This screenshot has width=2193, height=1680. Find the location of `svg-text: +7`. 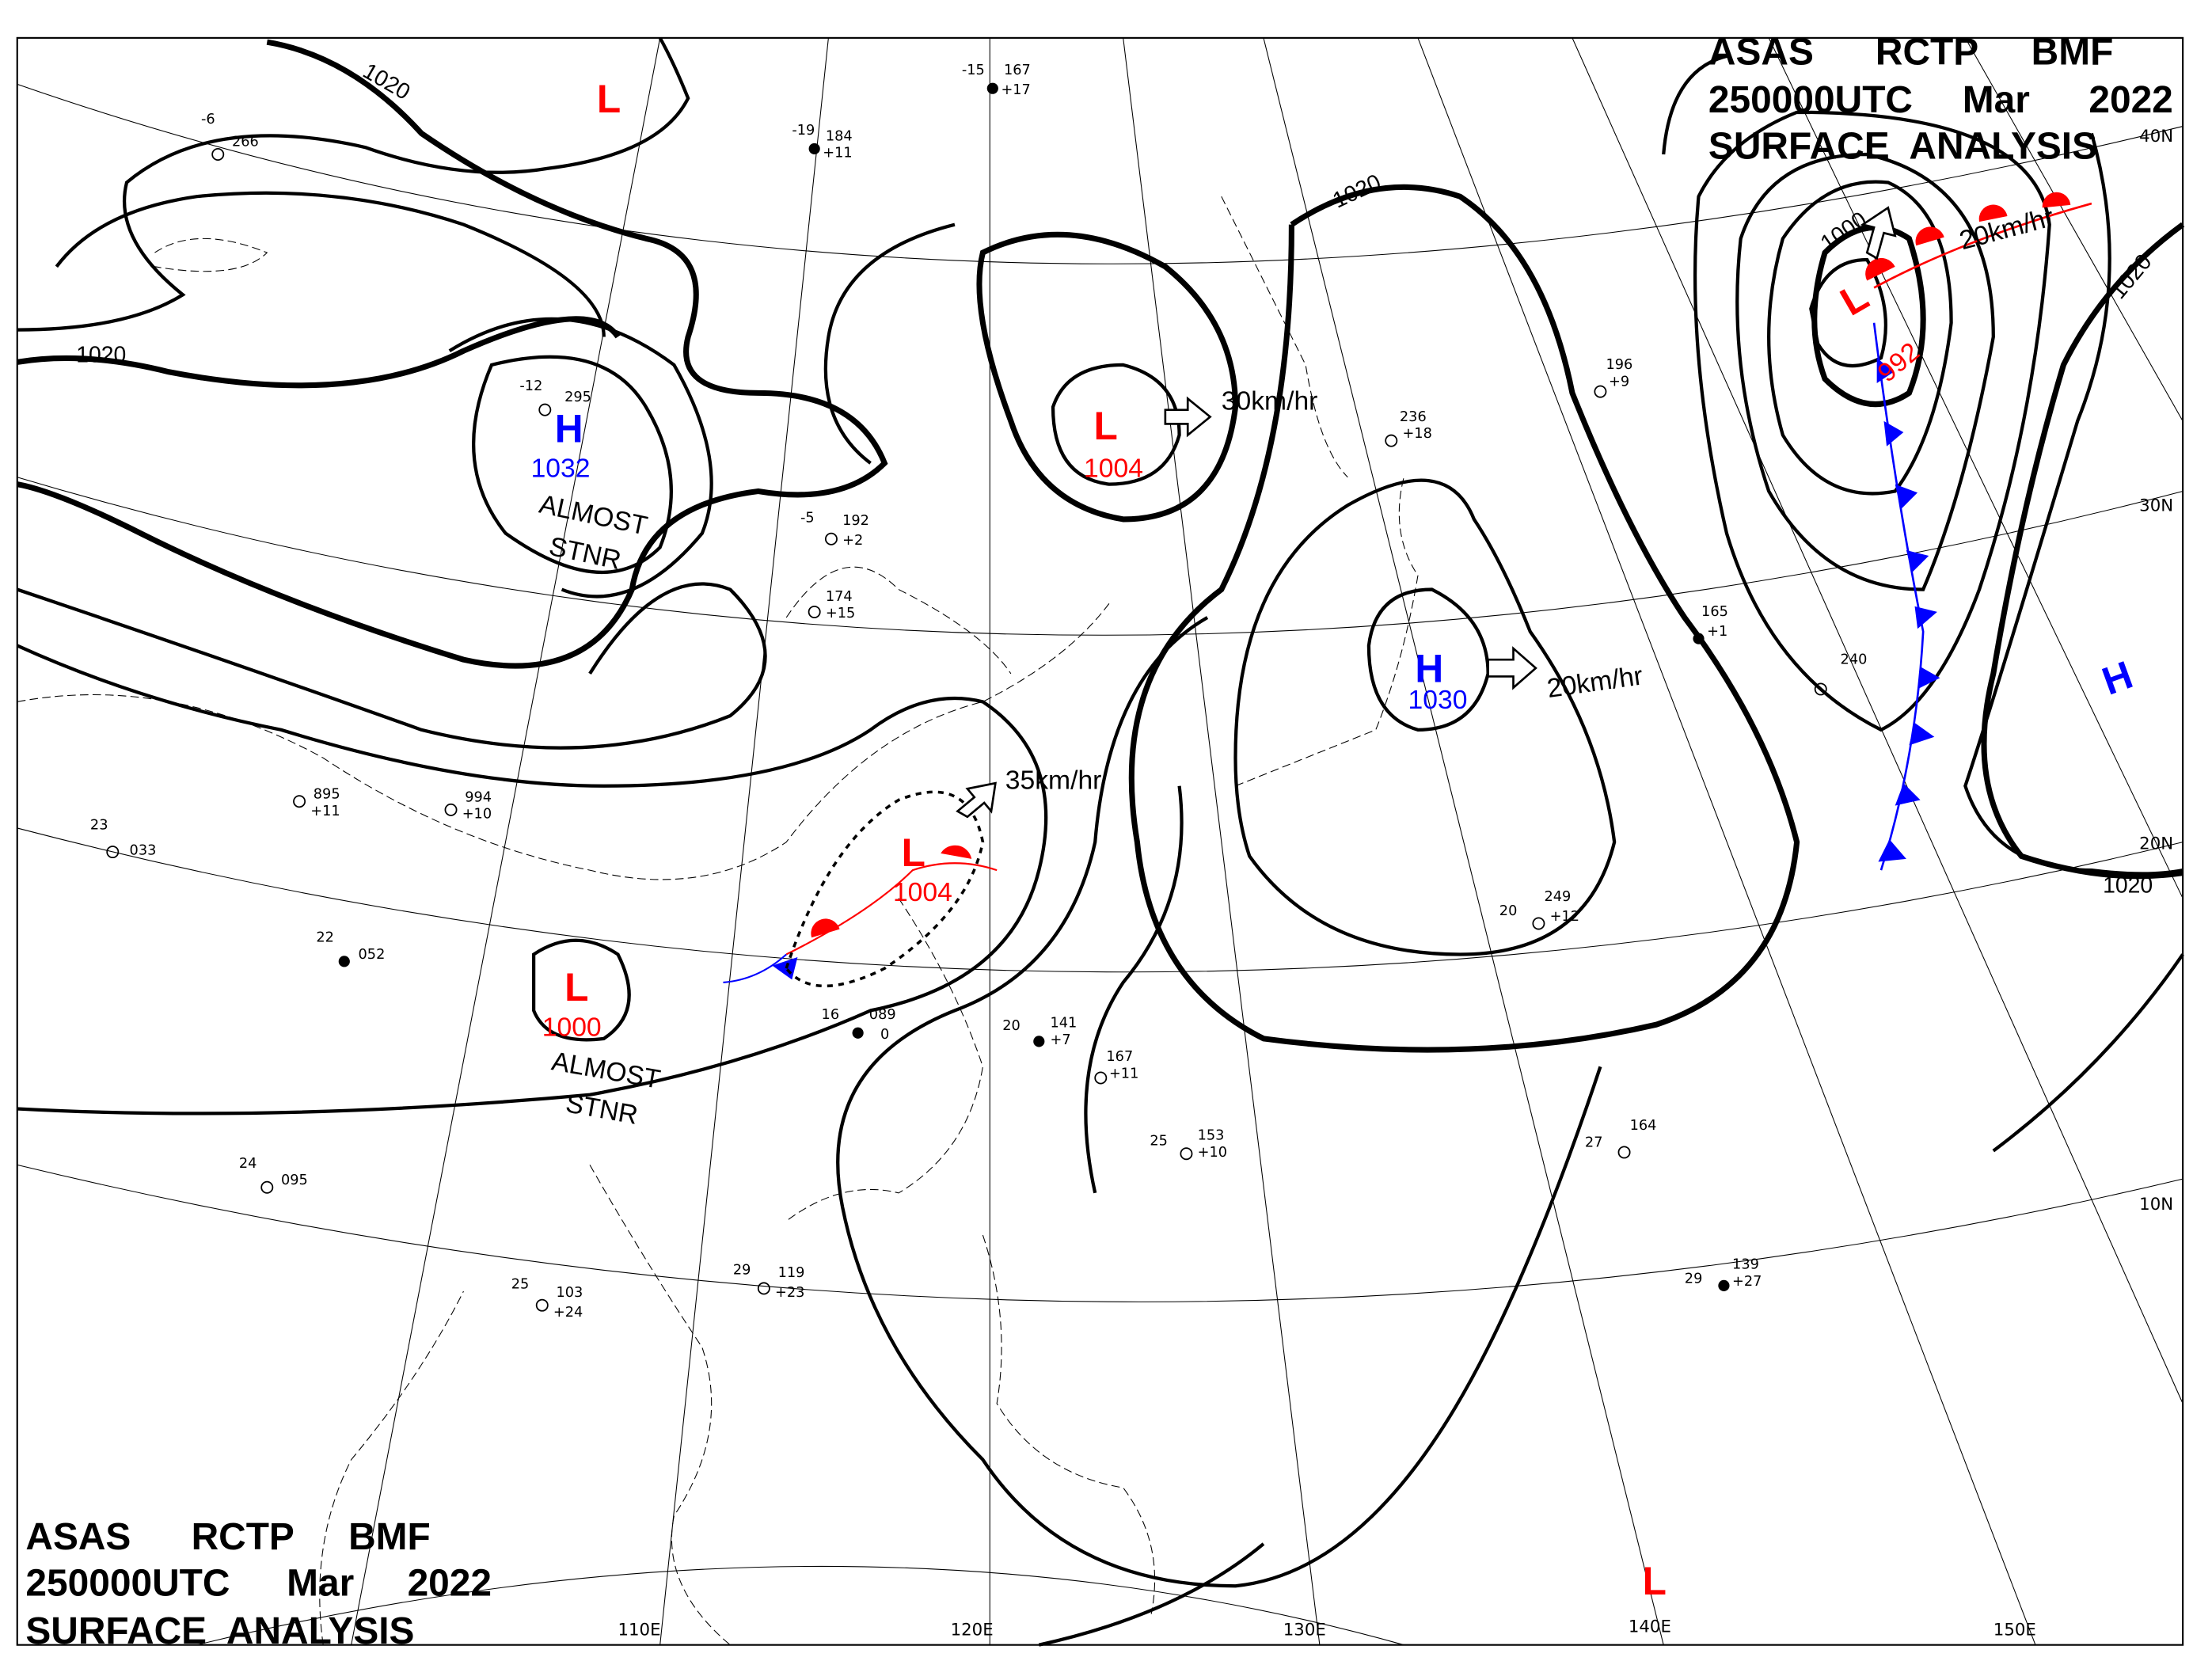

svg-text: +7 is located at coordinates (1060, 1040).